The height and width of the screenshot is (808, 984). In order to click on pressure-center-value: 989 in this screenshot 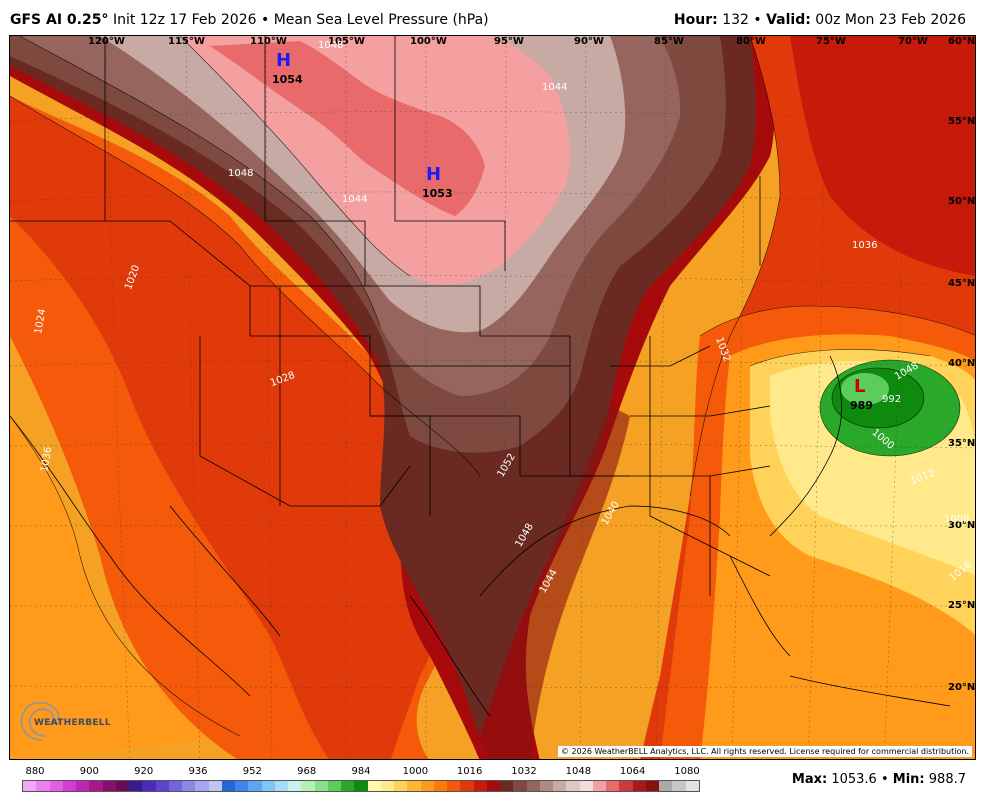, I will do `click(861, 405)`.